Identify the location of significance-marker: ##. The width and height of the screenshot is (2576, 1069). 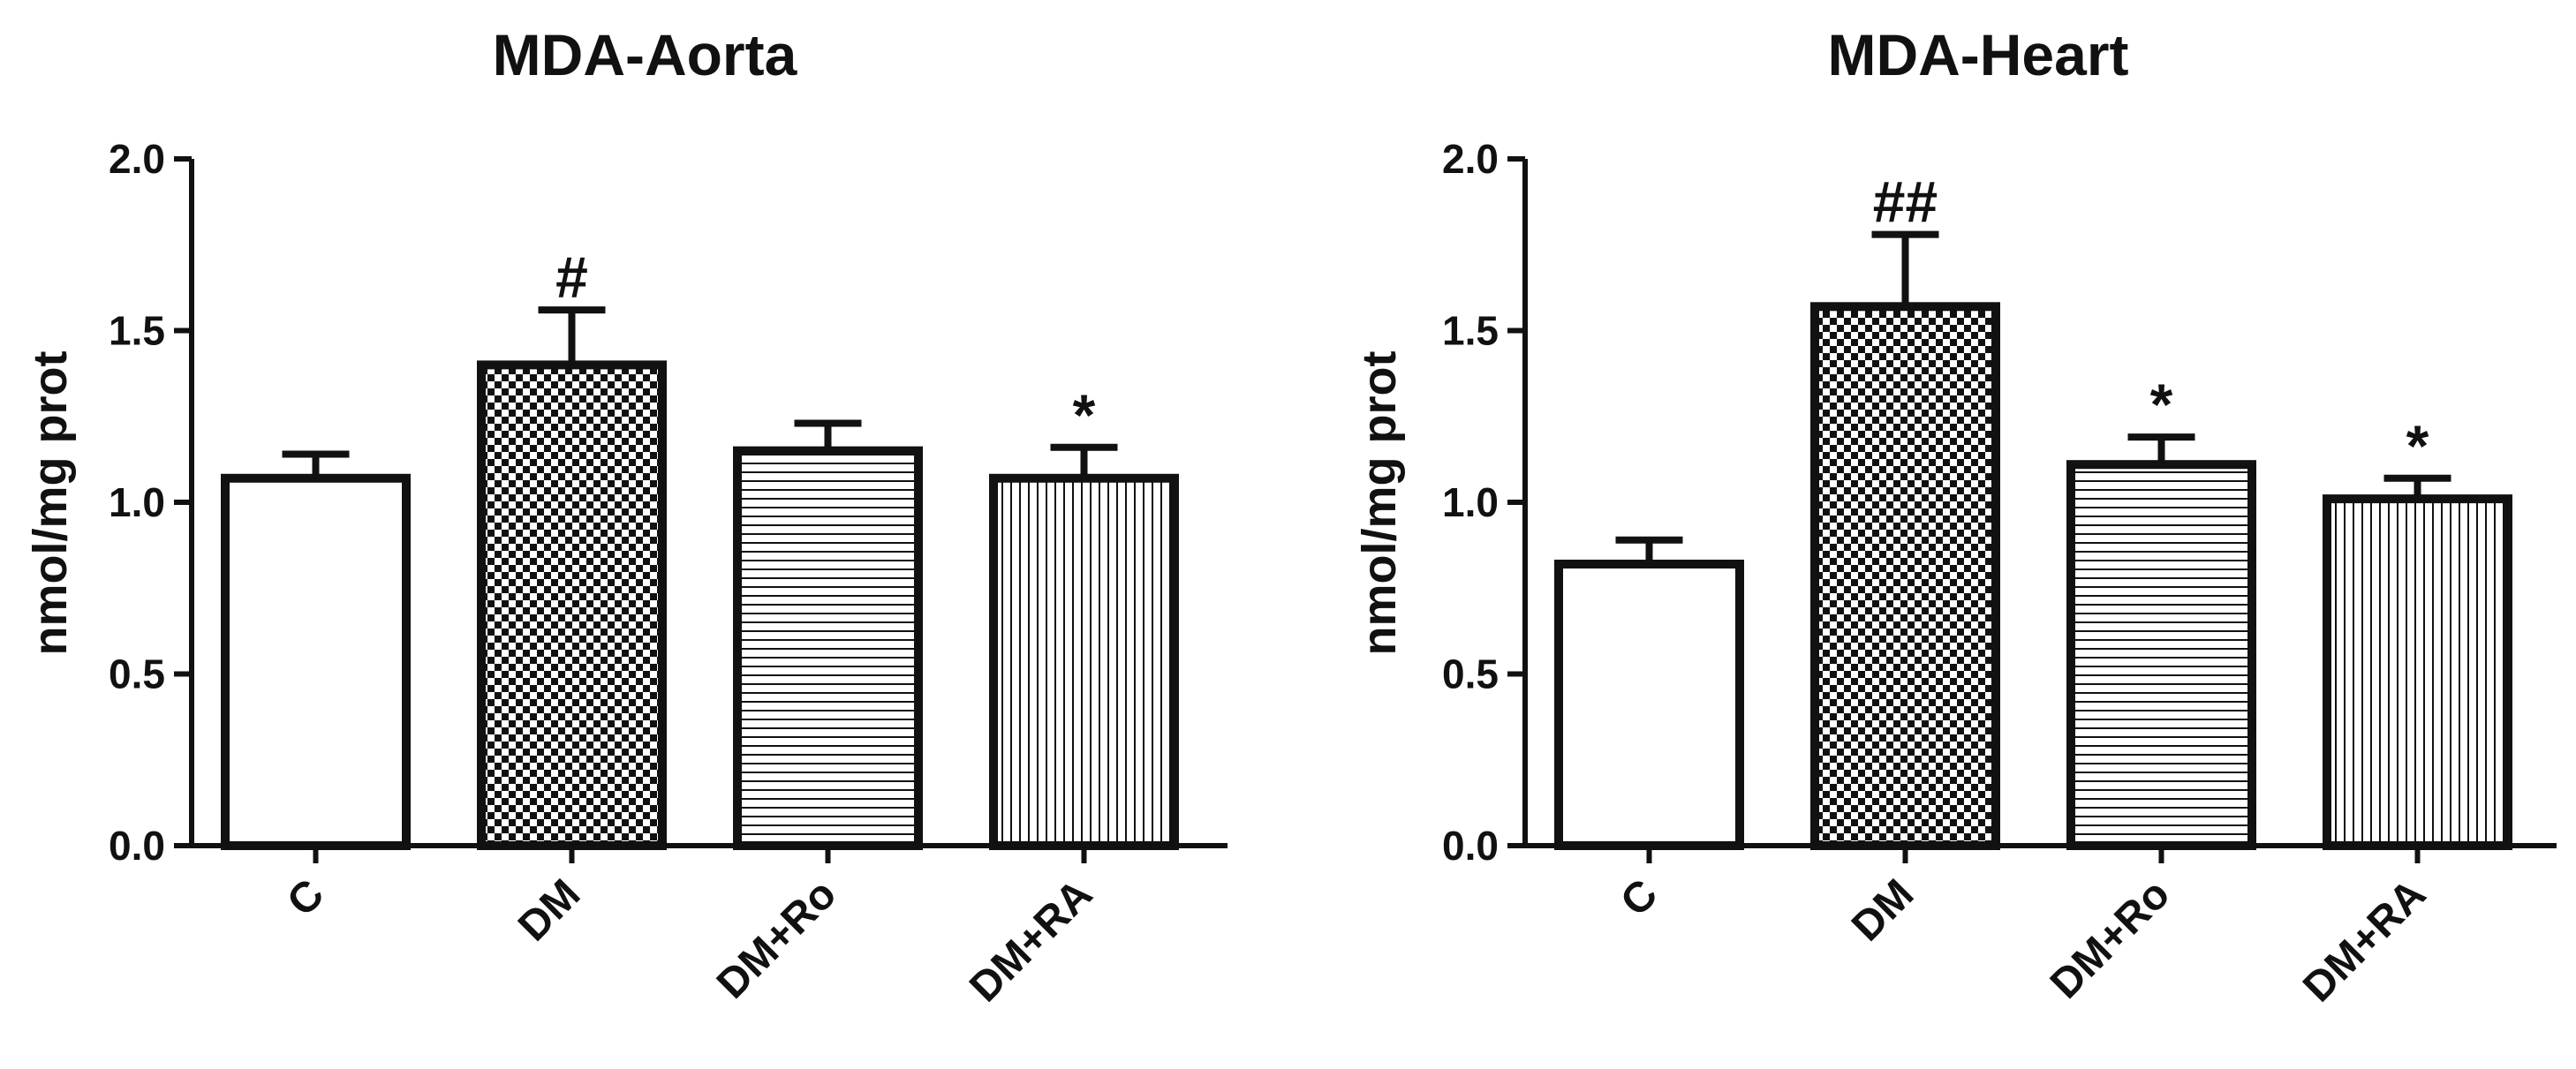
(1905, 202).